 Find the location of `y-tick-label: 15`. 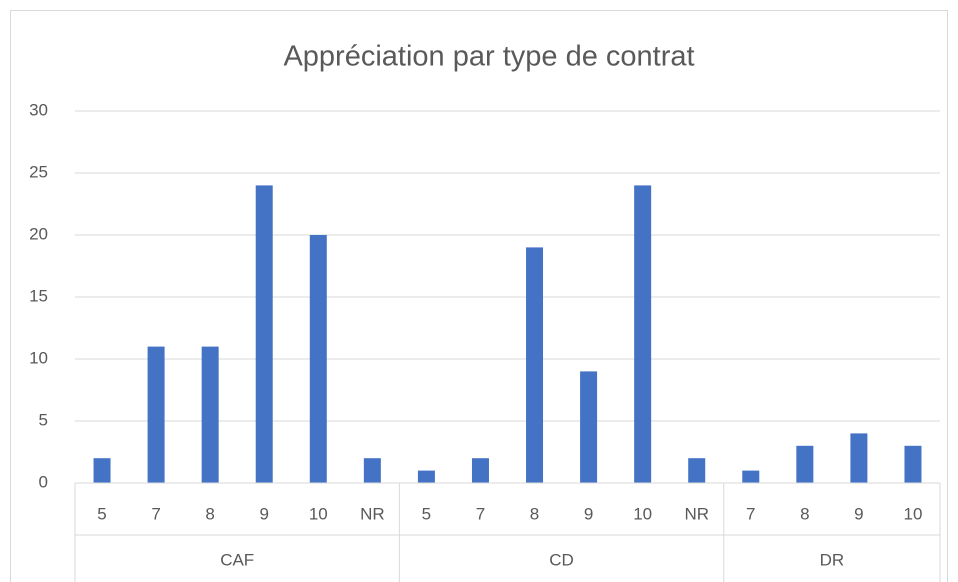

y-tick-label: 15 is located at coordinates (38, 295).